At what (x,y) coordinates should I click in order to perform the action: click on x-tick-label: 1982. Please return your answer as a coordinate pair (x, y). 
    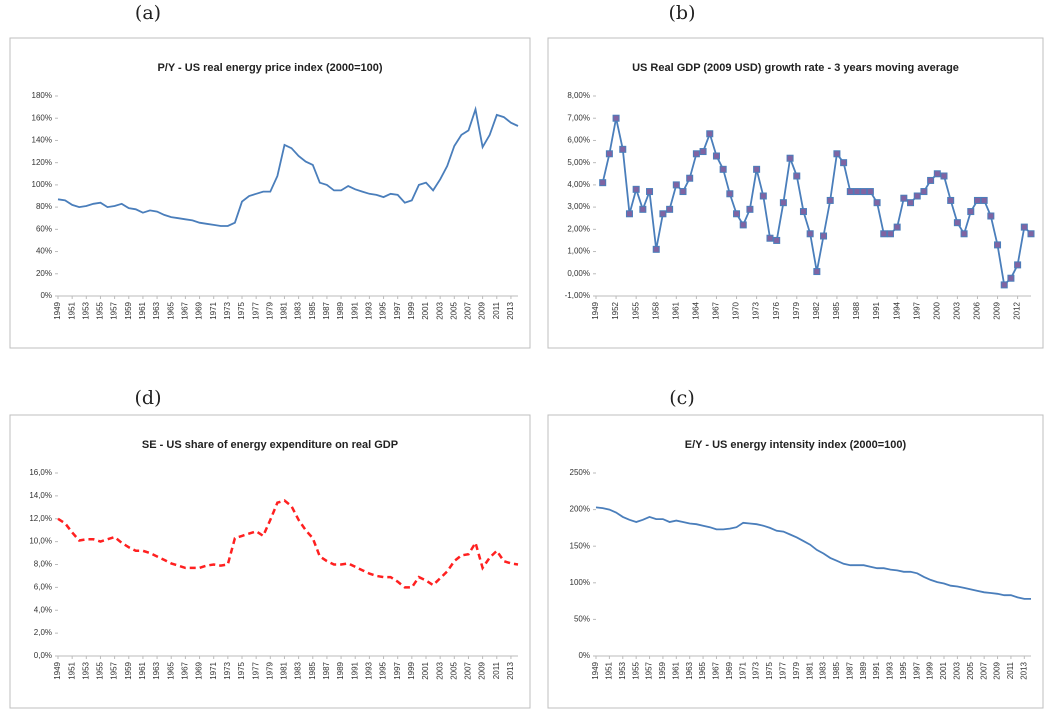
    Looking at the image, I should click on (816, 310).